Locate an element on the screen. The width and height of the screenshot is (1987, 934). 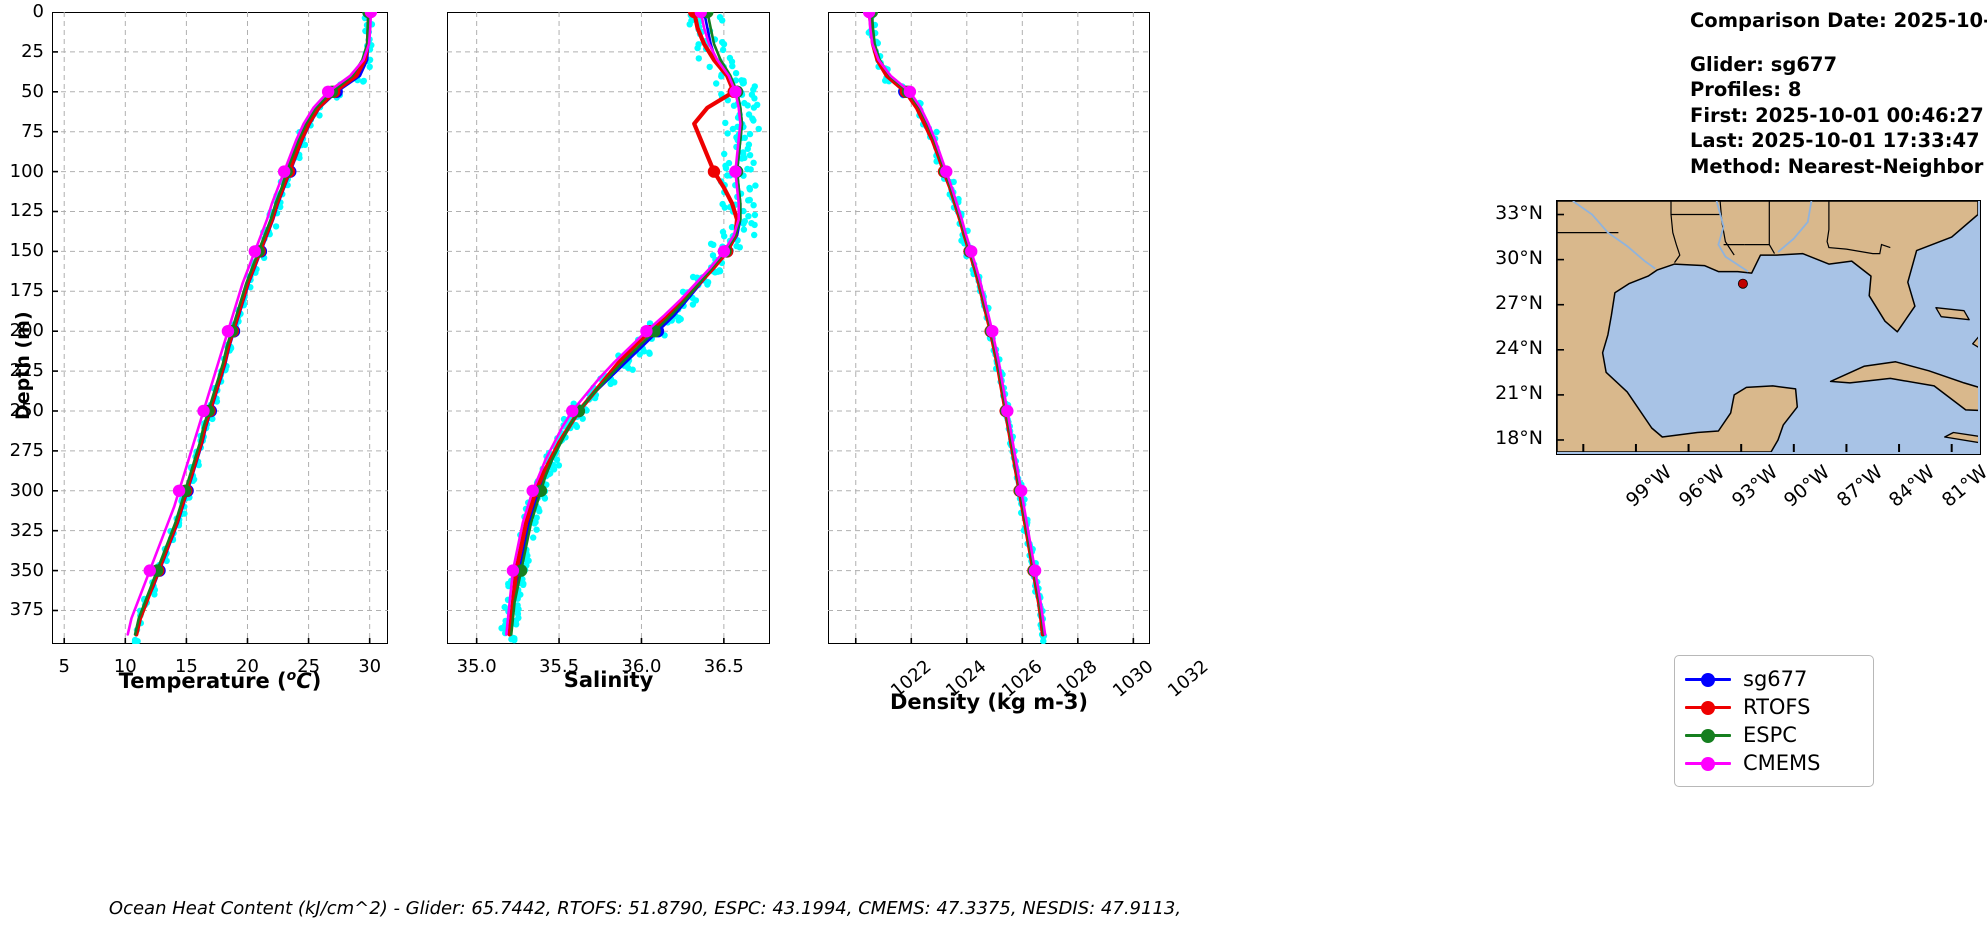
temperature-plot-canvas is located at coordinates (220, 328).